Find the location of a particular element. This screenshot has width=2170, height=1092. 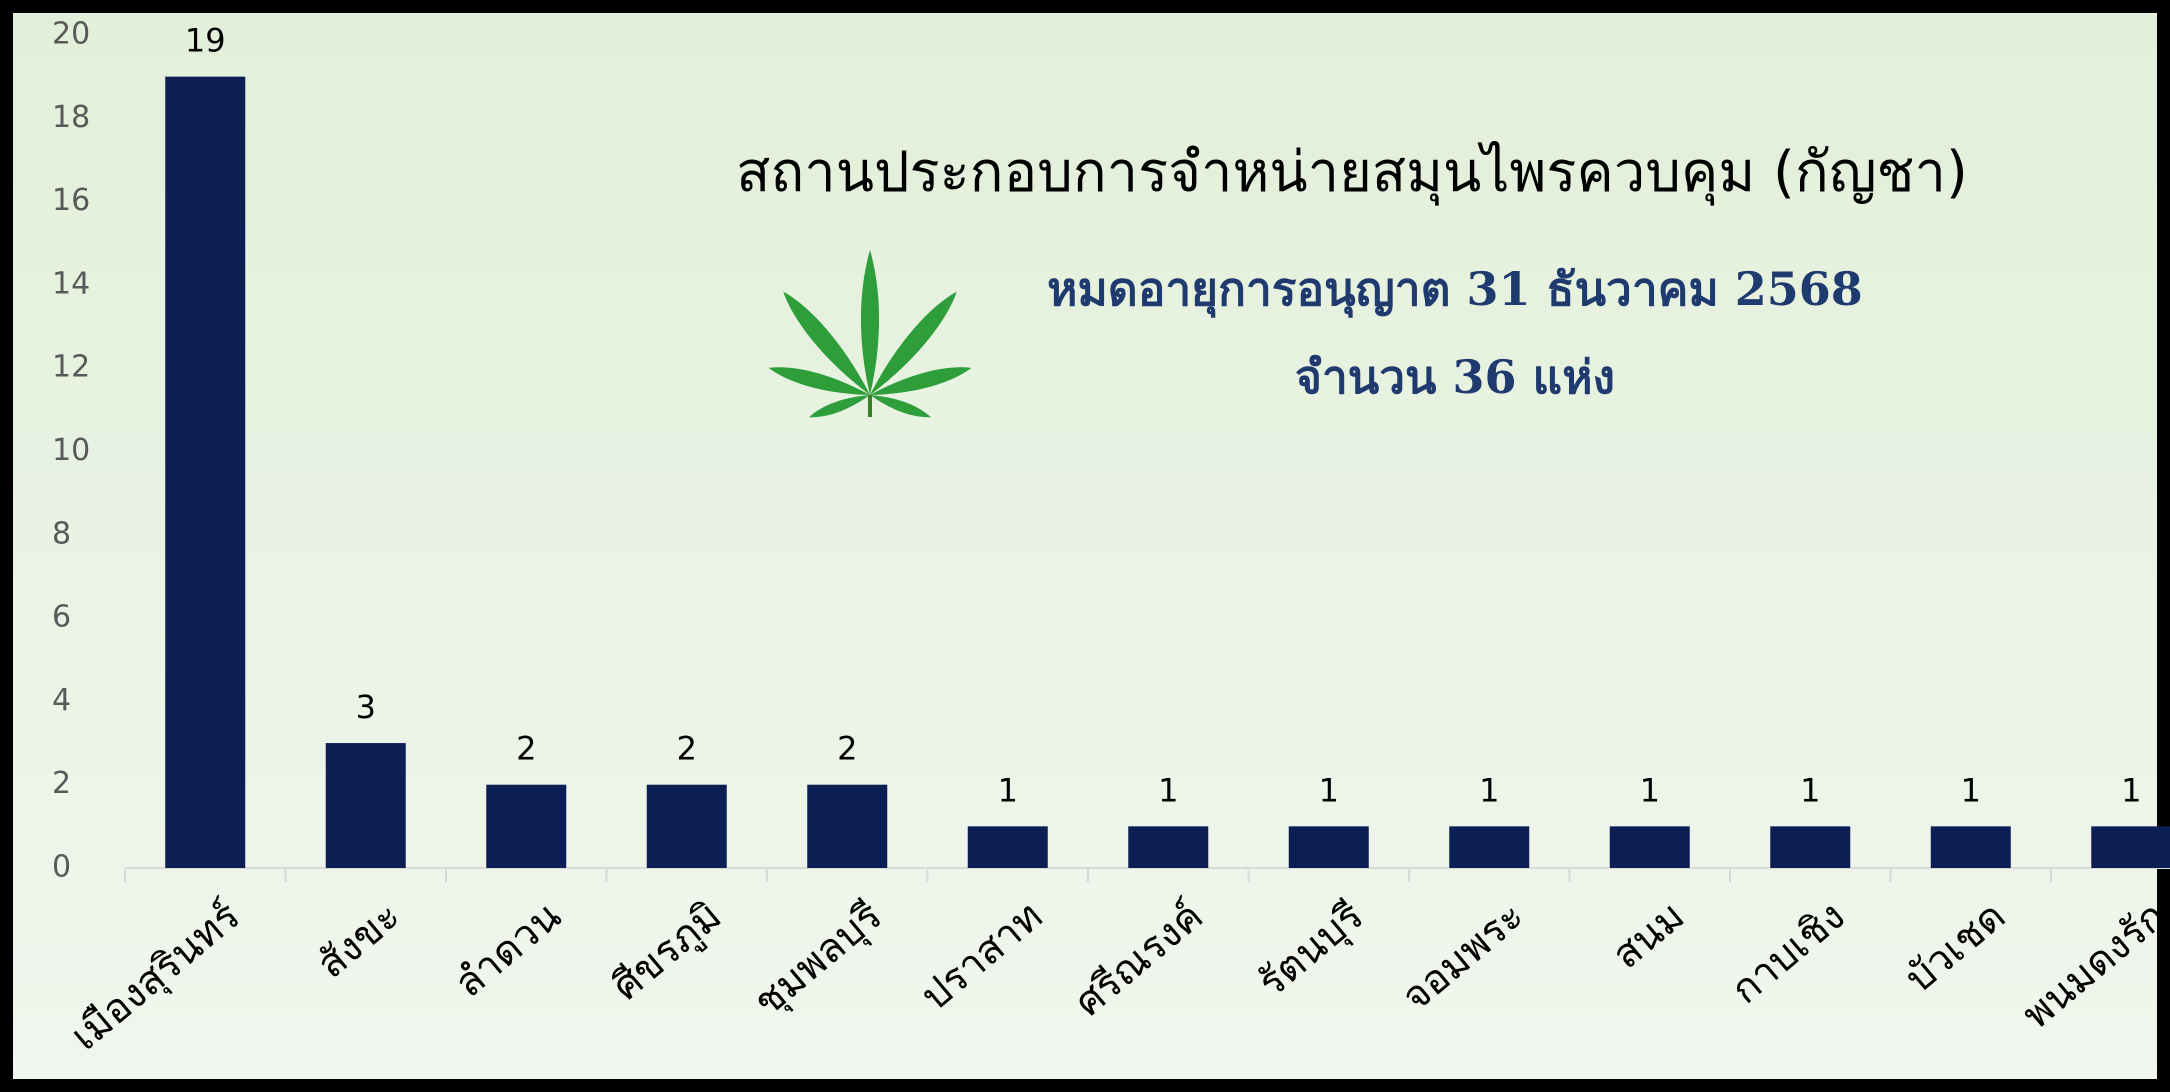

y-tick-label: 2 is located at coordinates (61, 783).